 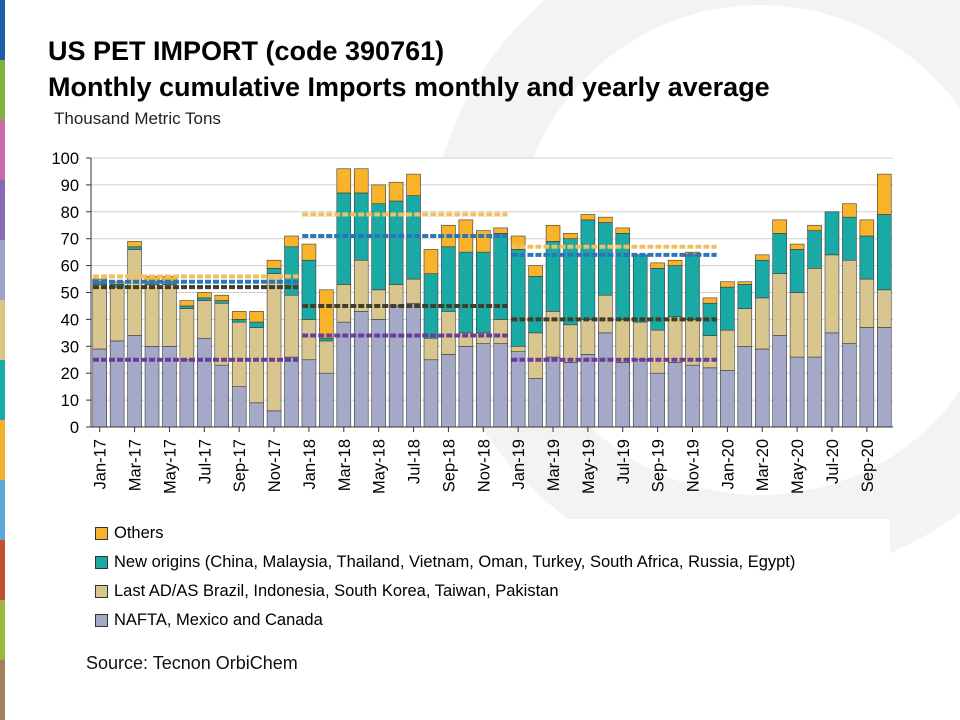 I want to click on x-tick-label: Nov-19, so click(x=694, y=465).